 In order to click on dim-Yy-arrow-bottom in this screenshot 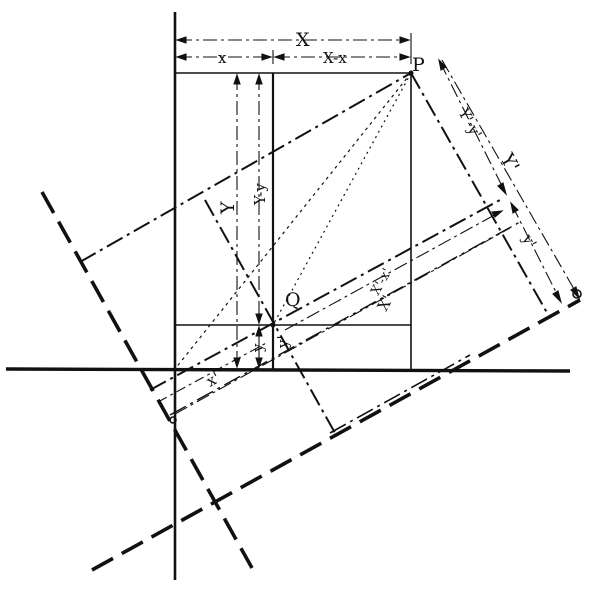, I will do `click(259, 319)`.